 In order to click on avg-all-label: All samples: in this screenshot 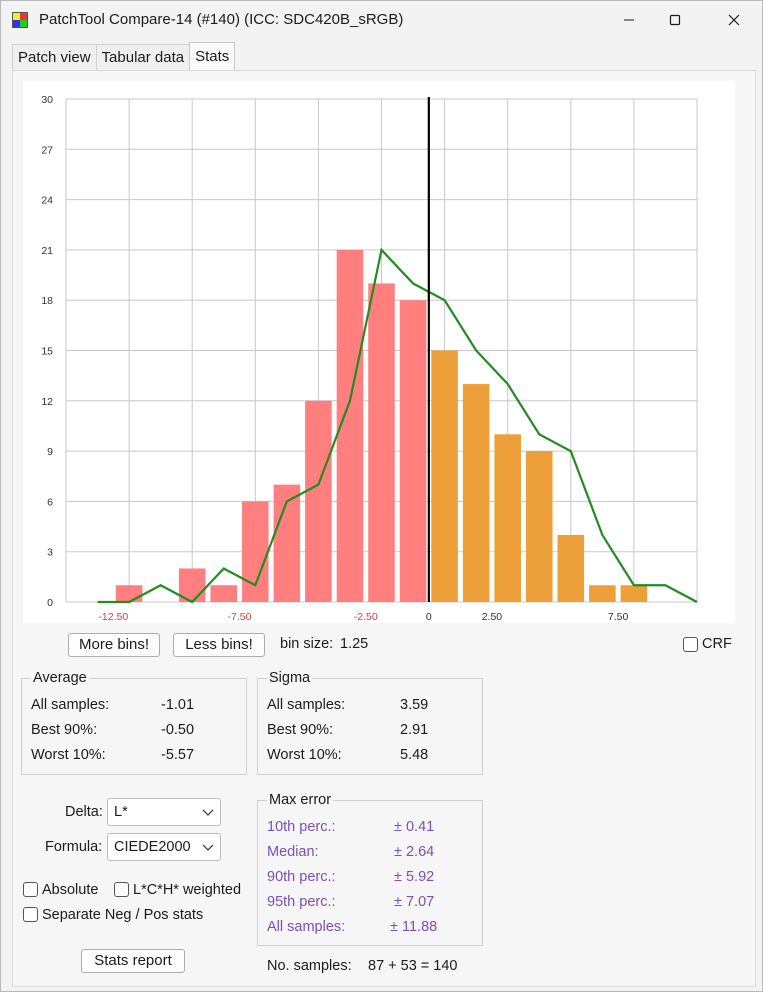, I will do `click(70, 705)`.